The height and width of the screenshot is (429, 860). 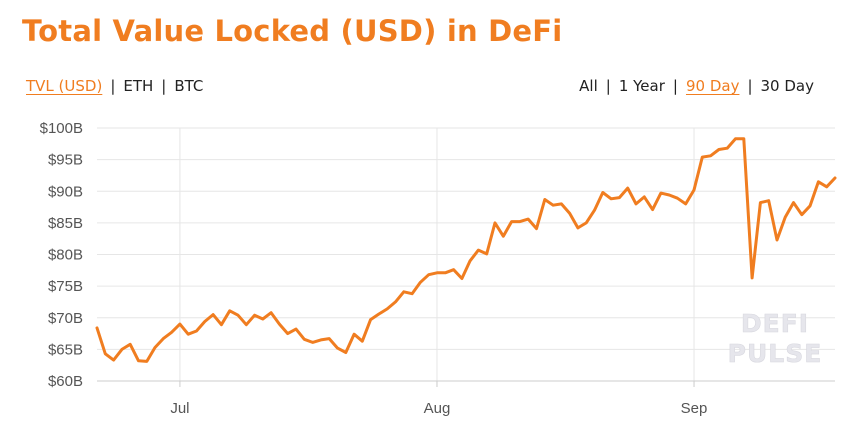 What do you see at coordinates (64, 86) in the screenshot?
I see `toggle-tvl-usd: TVL (USD)` at bounding box center [64, 86].